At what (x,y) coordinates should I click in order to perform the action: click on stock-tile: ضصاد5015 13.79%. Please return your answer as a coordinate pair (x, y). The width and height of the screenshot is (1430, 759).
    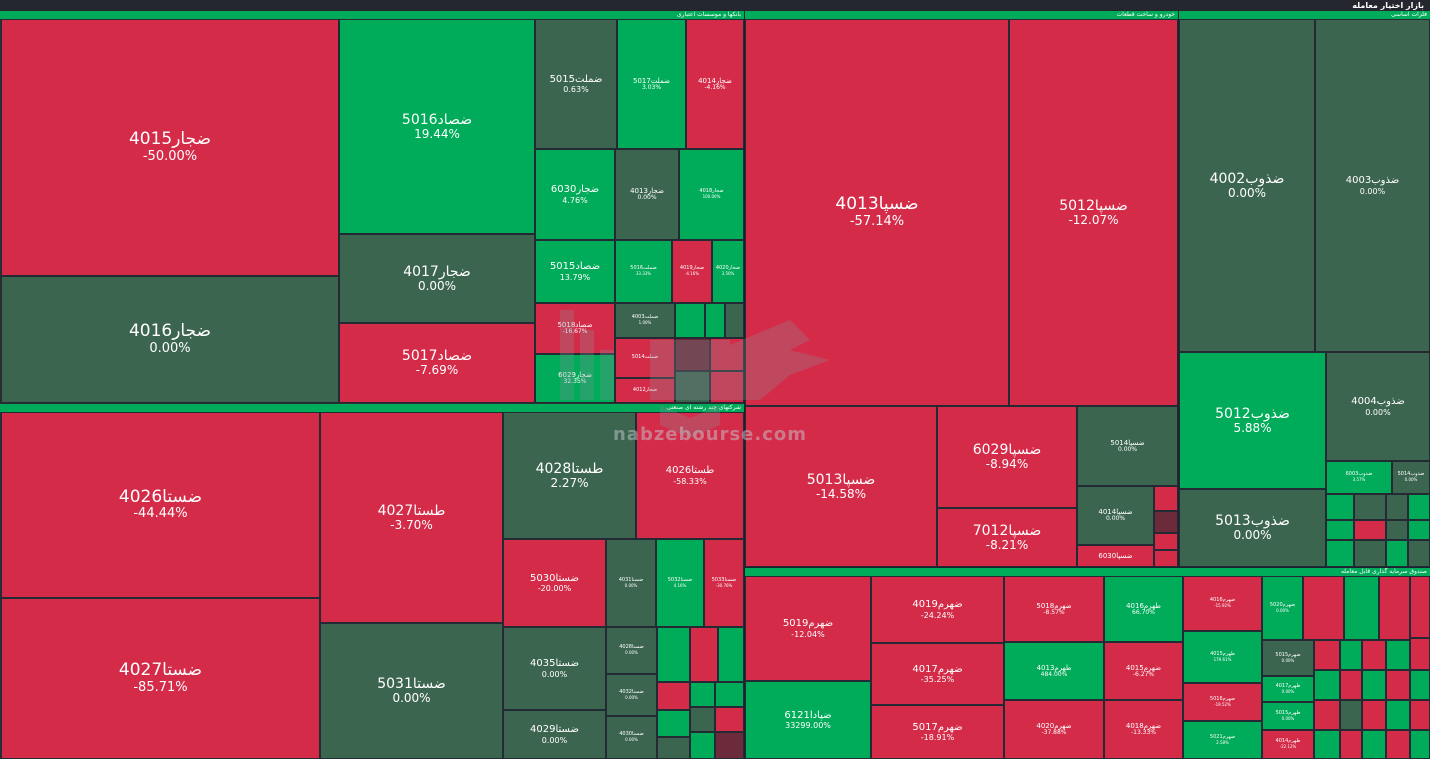
    Looking at the image, I should click on (575, 271).